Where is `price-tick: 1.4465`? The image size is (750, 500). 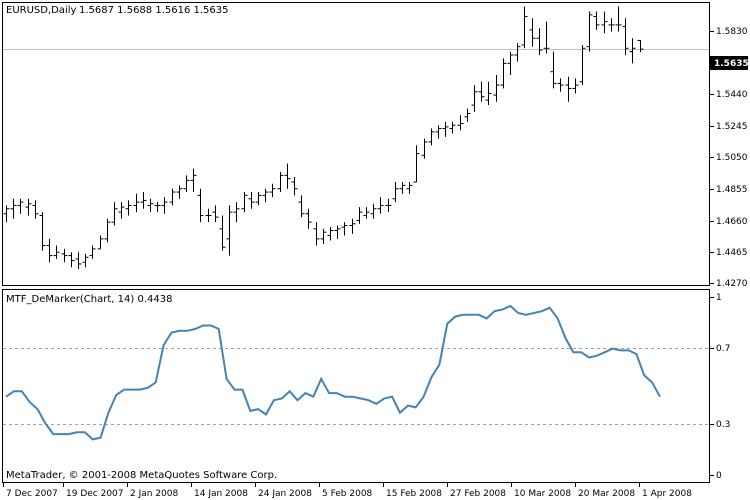 price-tick: 1.4465 is located at coordinates (729, 253).